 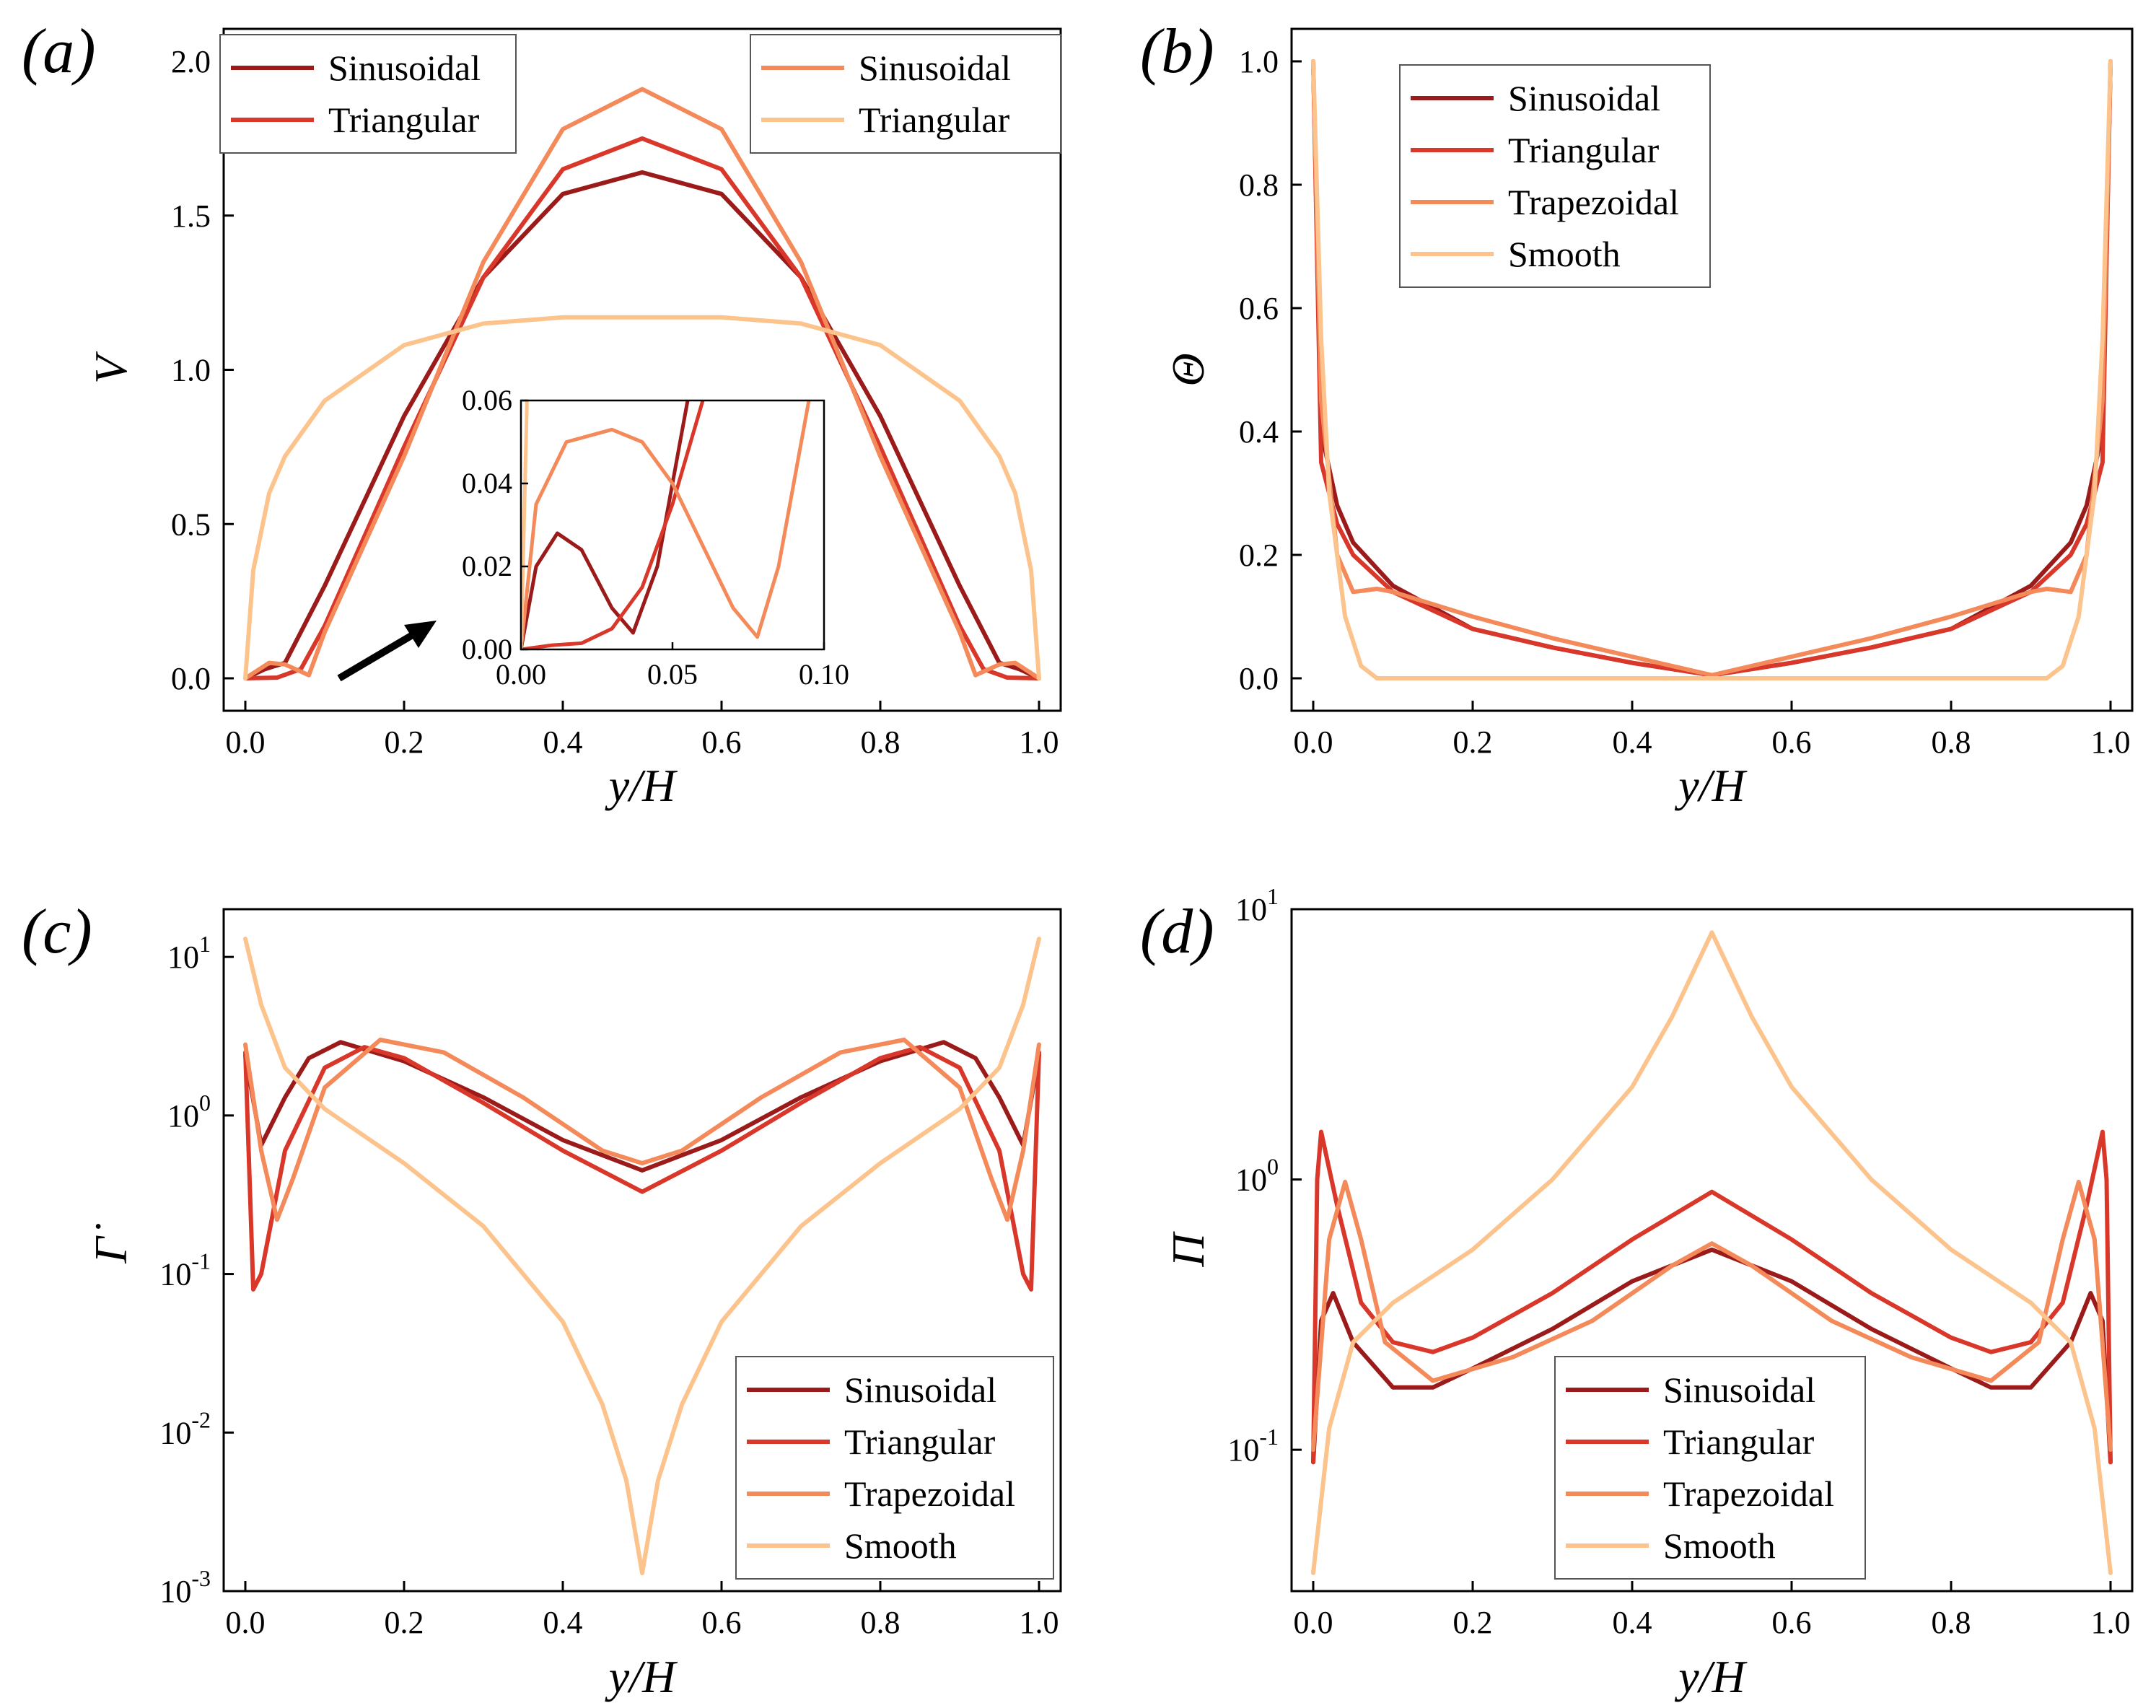 I want to click on x-tick-label: 1.0, so click(x=1039, y=742).